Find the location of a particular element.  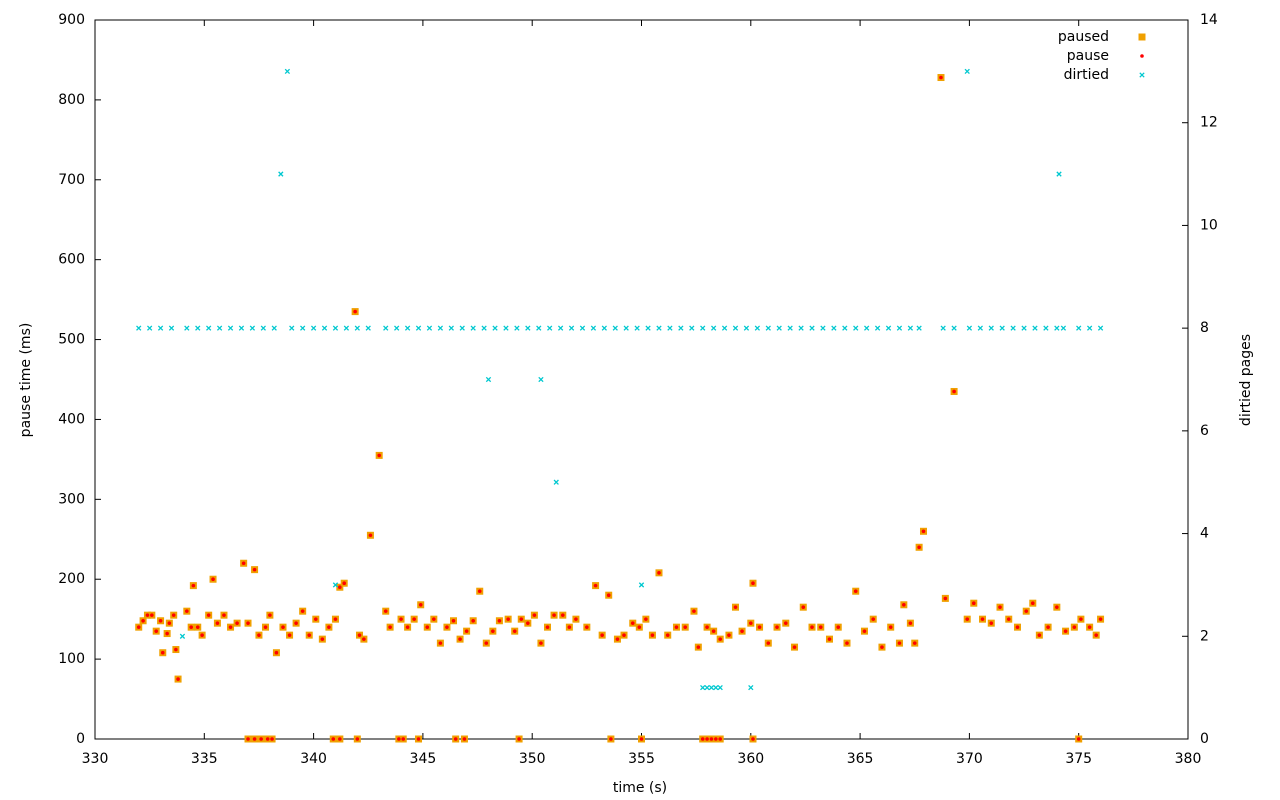

legend-marker is located at coordinates (1142, 75).